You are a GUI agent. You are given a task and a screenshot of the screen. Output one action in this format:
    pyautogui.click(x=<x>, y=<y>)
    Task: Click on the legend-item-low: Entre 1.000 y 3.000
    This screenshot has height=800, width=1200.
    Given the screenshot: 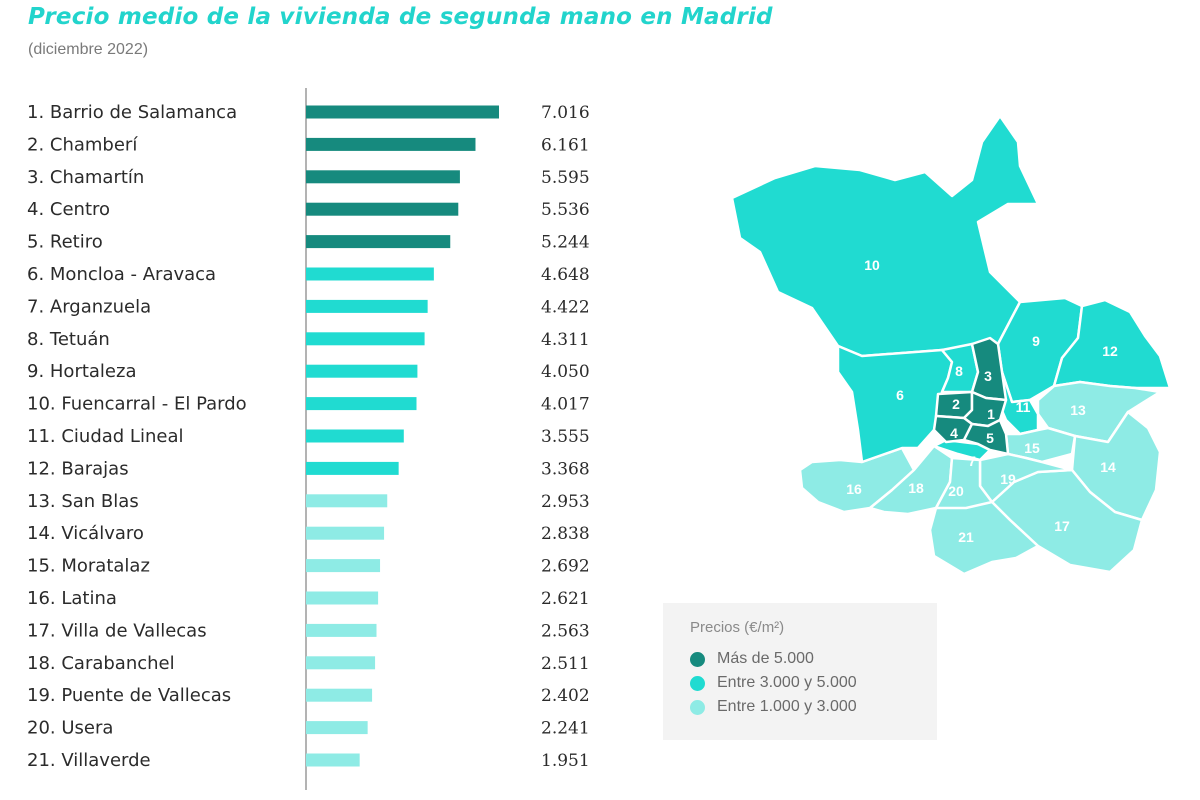 What is the action you would take?
    pyautogui.click(x=813, y=707)
    